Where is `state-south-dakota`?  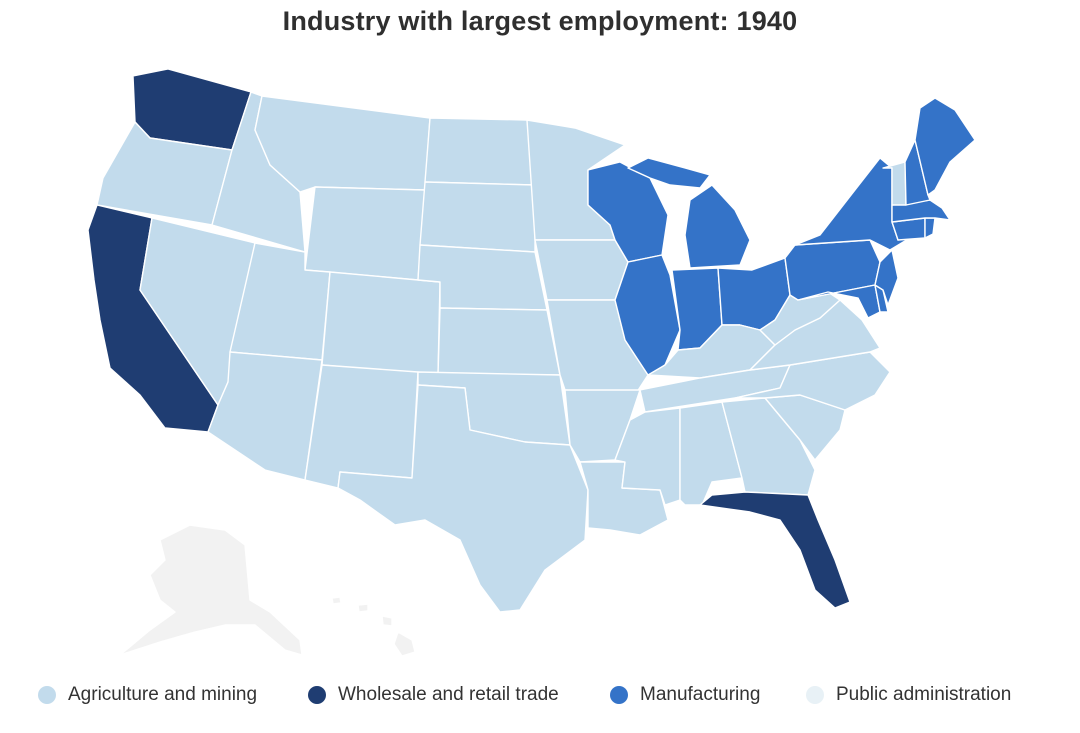 state-south-dakota is located at coordinates (477, 217).